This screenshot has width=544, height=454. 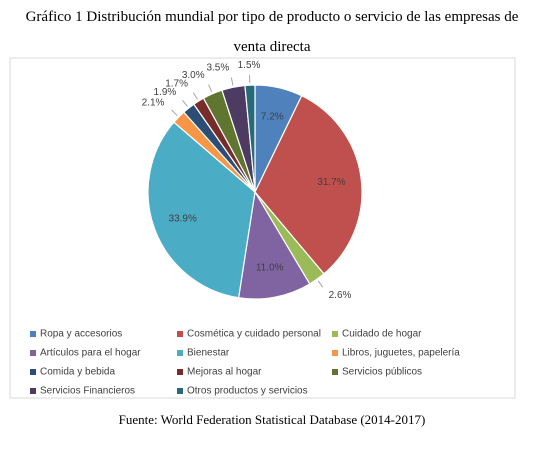 What do you see at coordinates (176, 84) in the screenshot?
I see `data-label: 1.7%` at bounding box center [176, 84].